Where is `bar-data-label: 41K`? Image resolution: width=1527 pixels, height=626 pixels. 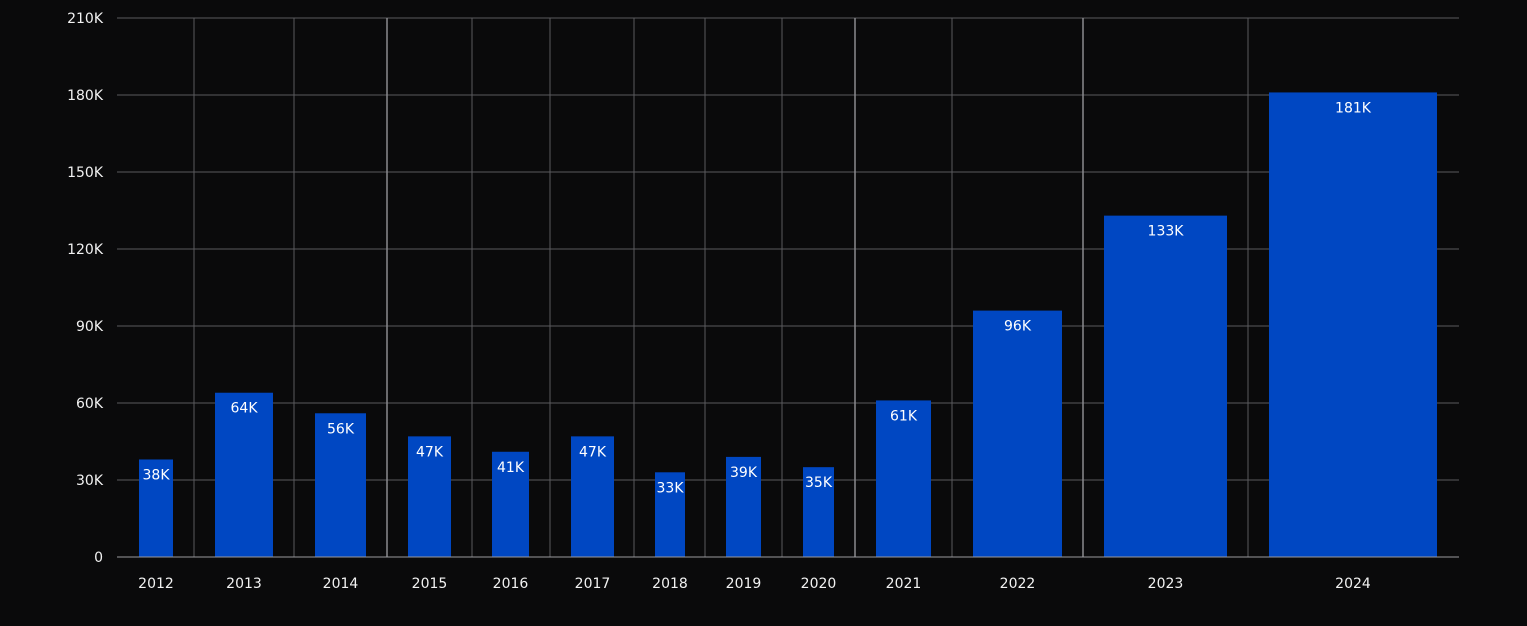
bar-data-label: 41K is located at coordinates (511, 468).